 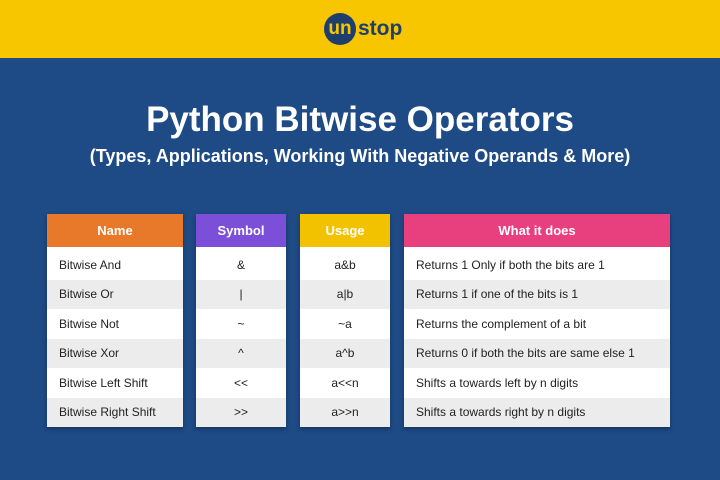 I want to click on logo-badge: un, so click(x=340, y=29).